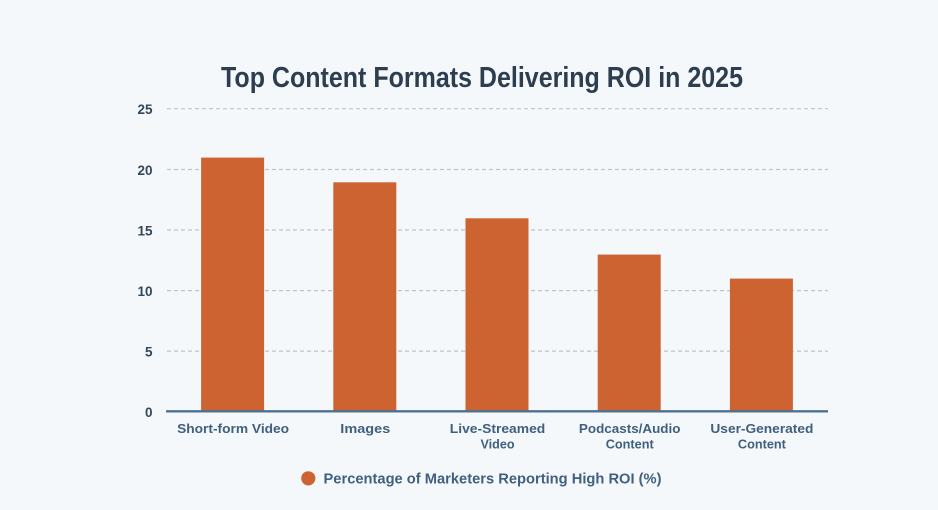  What do you see at coordinates (498, 444) in the screenshot?
I see `svg-text: Video` at bounding box center [498, 444].